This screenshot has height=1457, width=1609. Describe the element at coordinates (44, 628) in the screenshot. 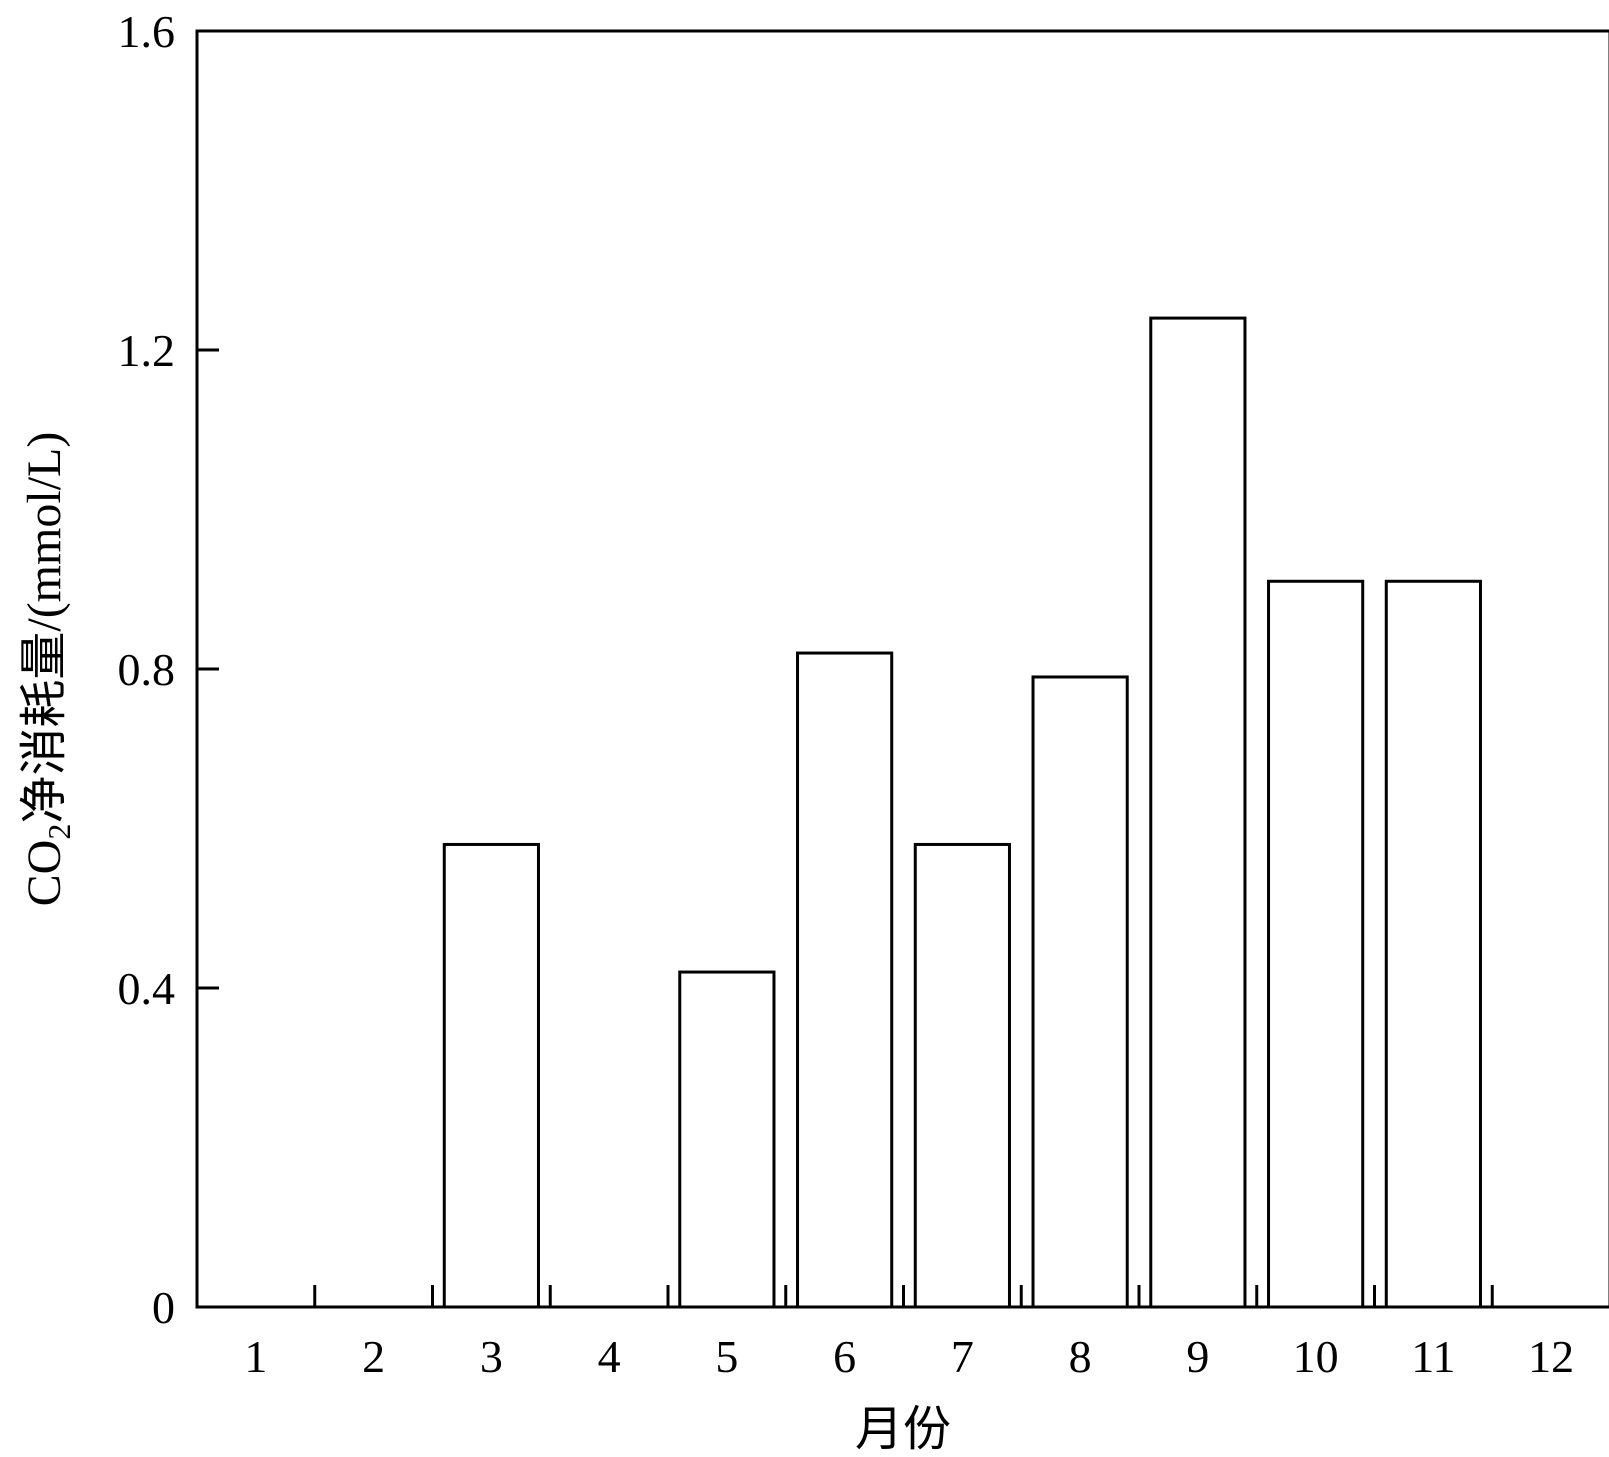

I see `y-axis-title-suffix: 净消耗量/(mmol/L)` at that location.